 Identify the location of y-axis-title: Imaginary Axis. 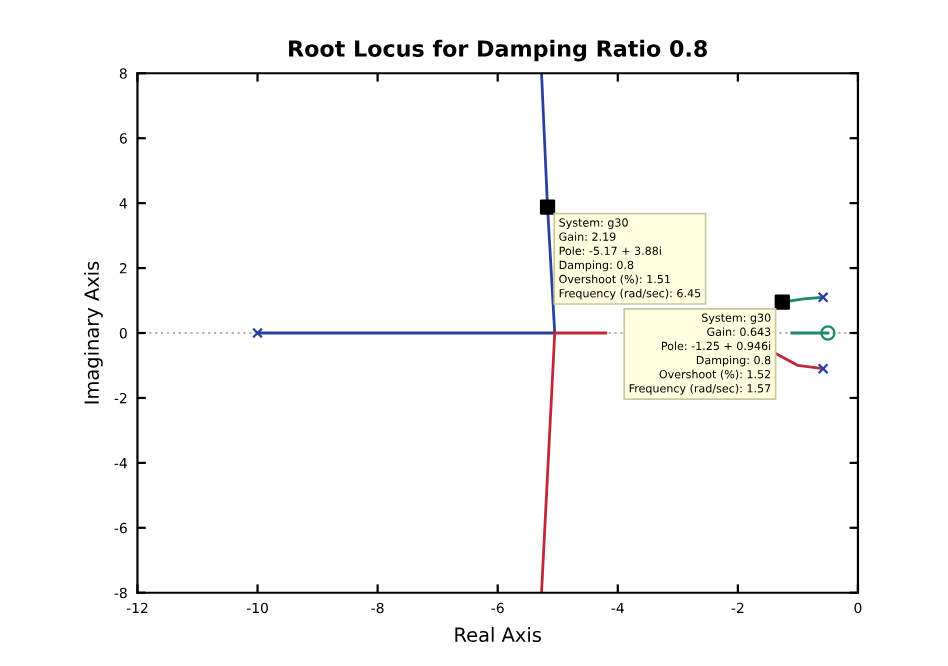
(93, 332).